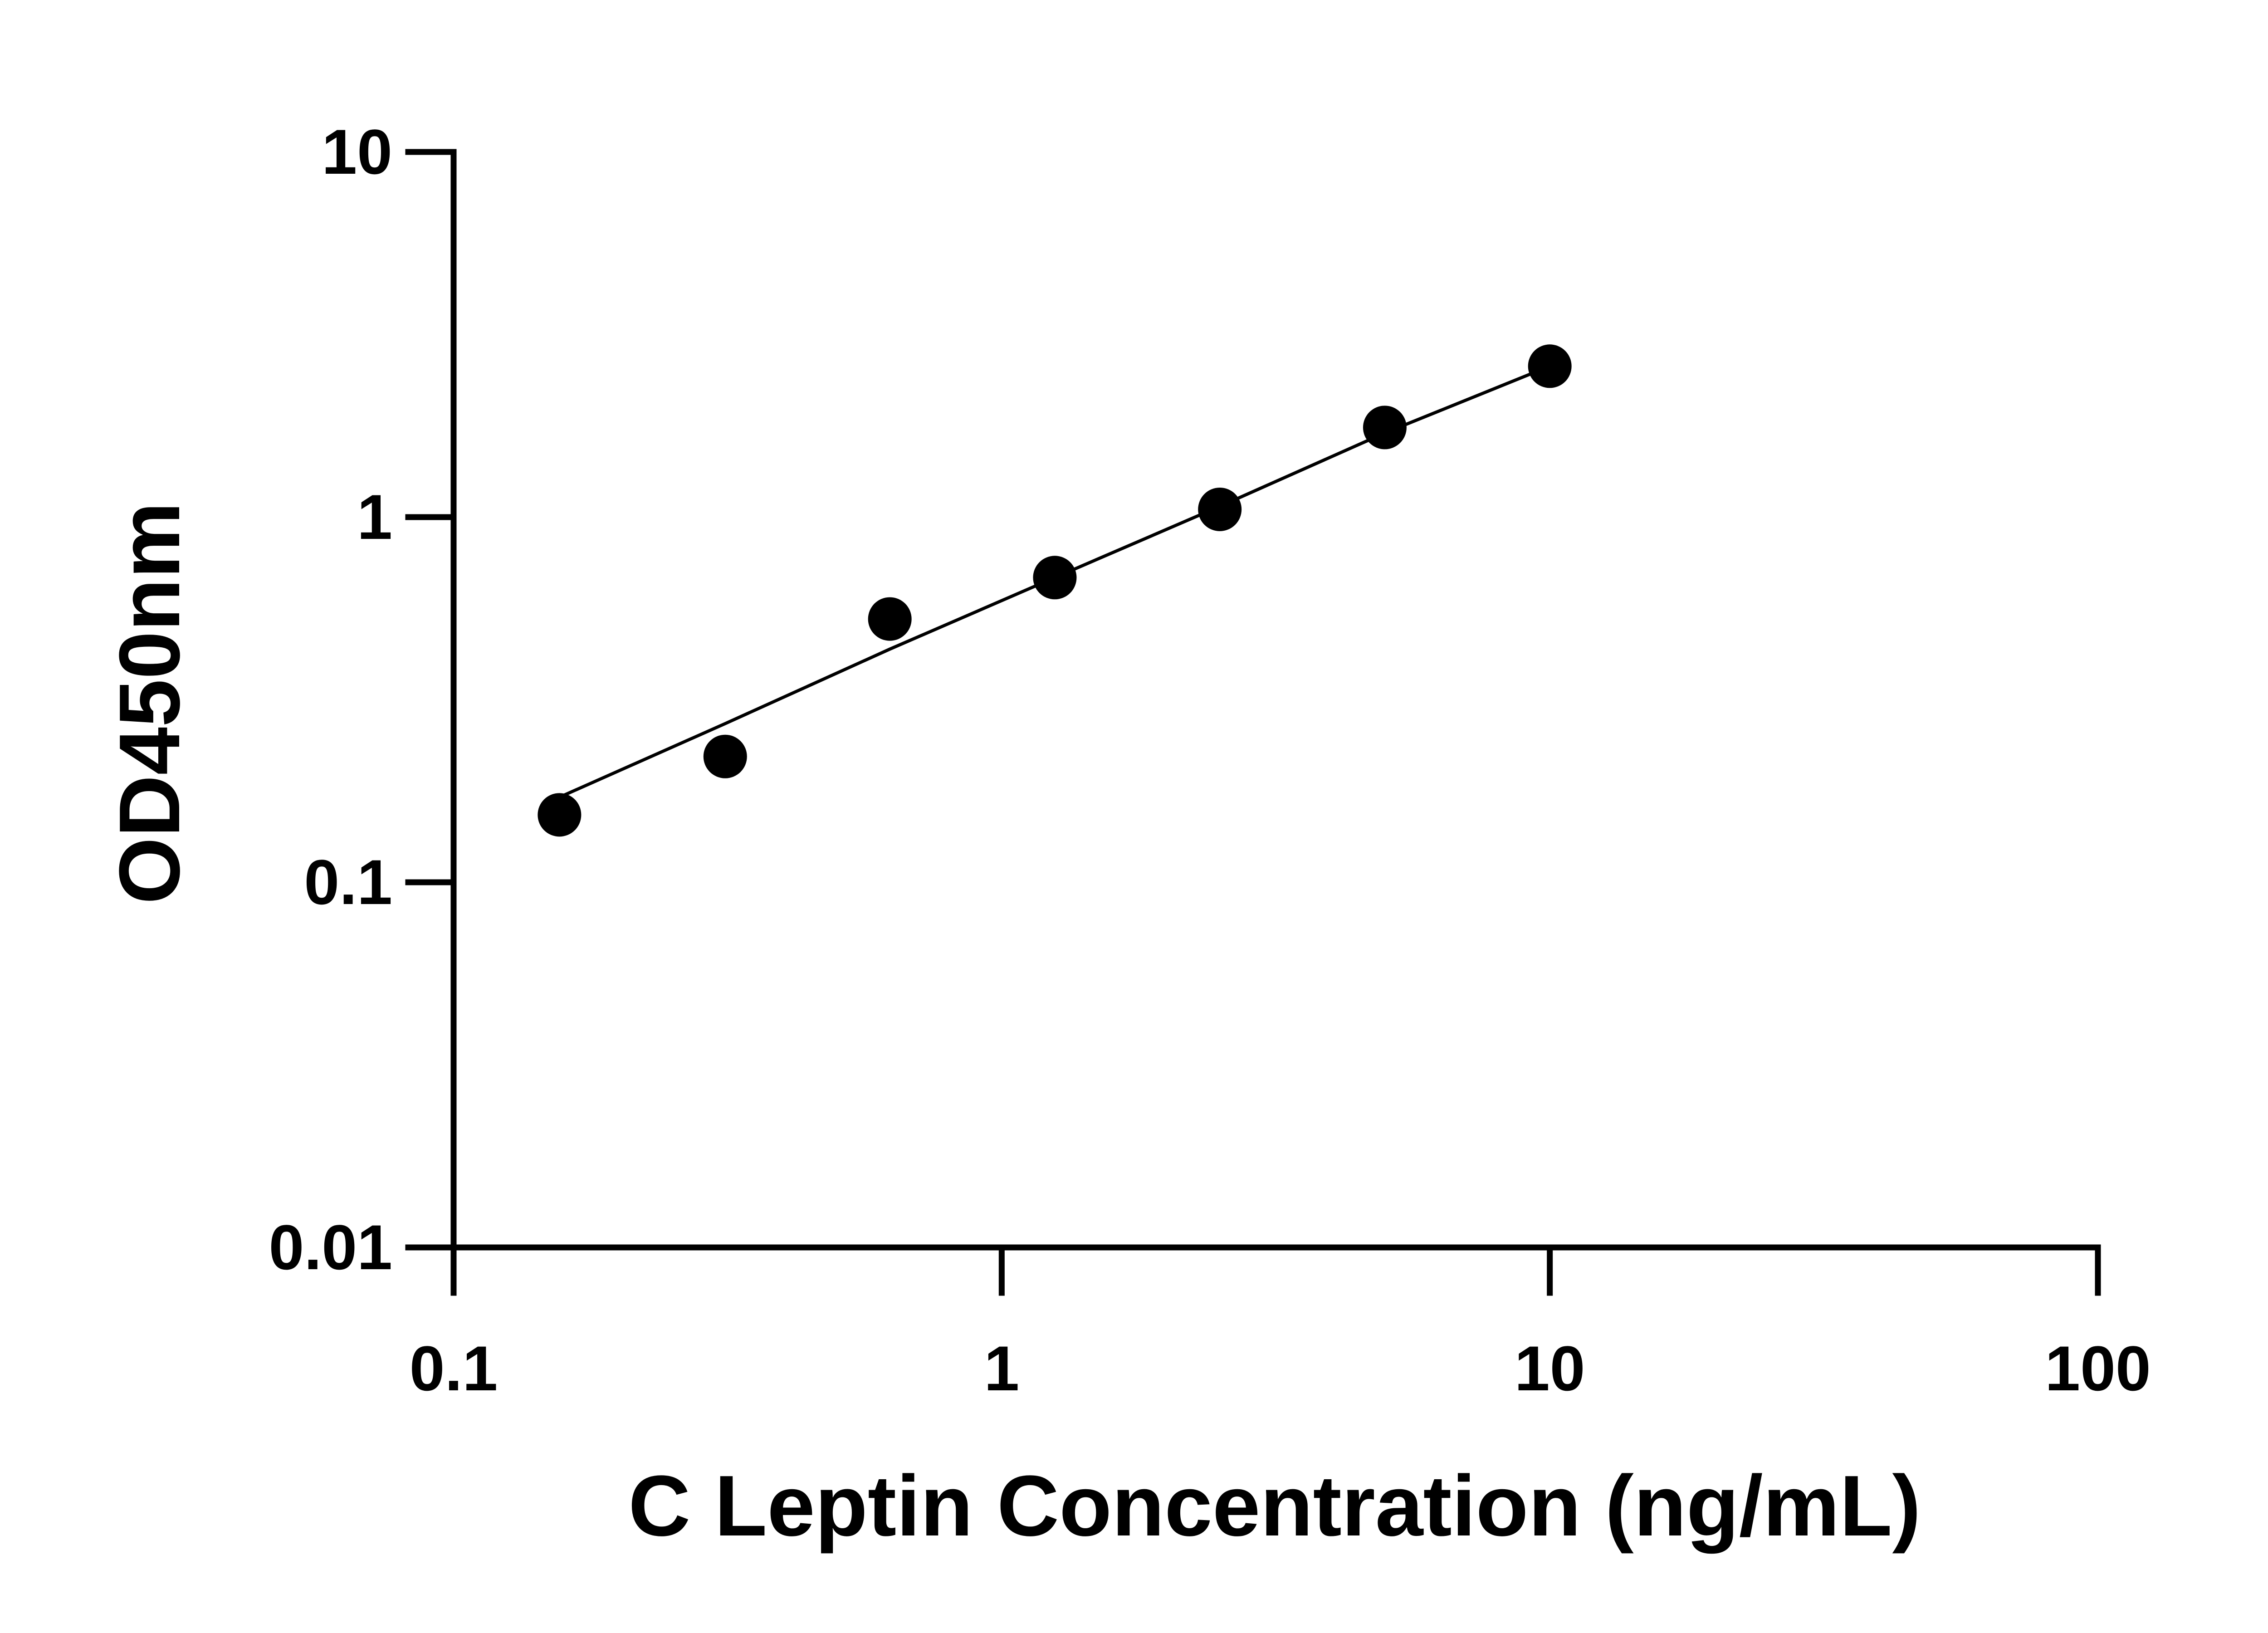 Image resolution: width=2268 pixels, height=1633 pixels. I want to click on data-points, so click(1055, 590).